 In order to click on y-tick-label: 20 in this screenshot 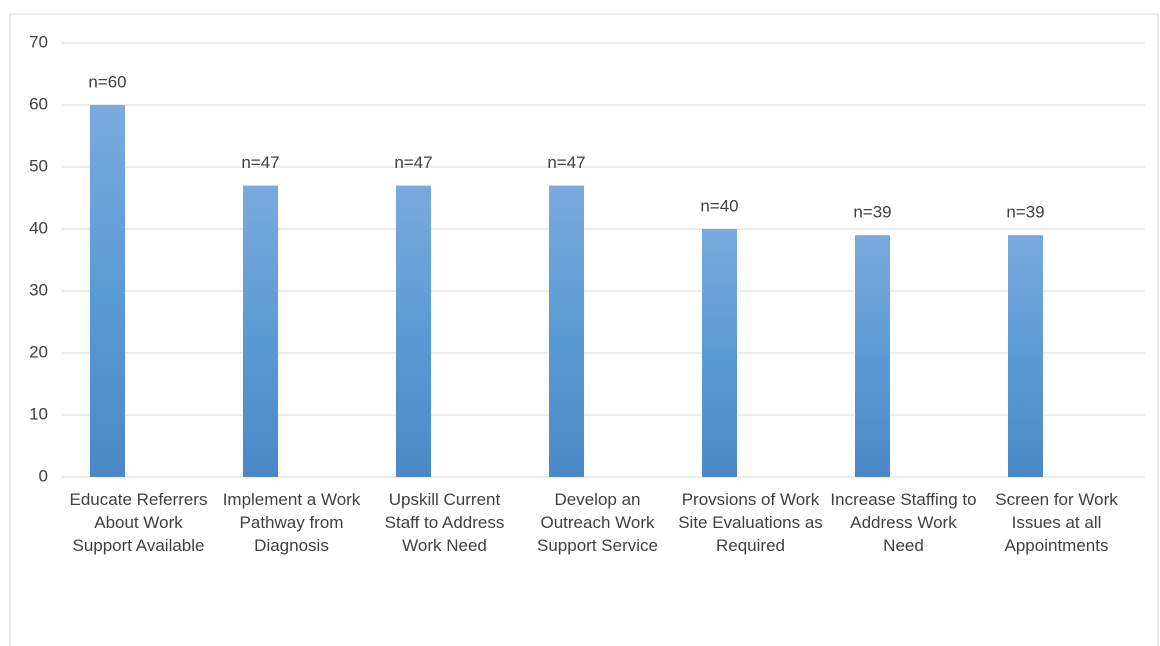, I will do `click(38, 351)`.